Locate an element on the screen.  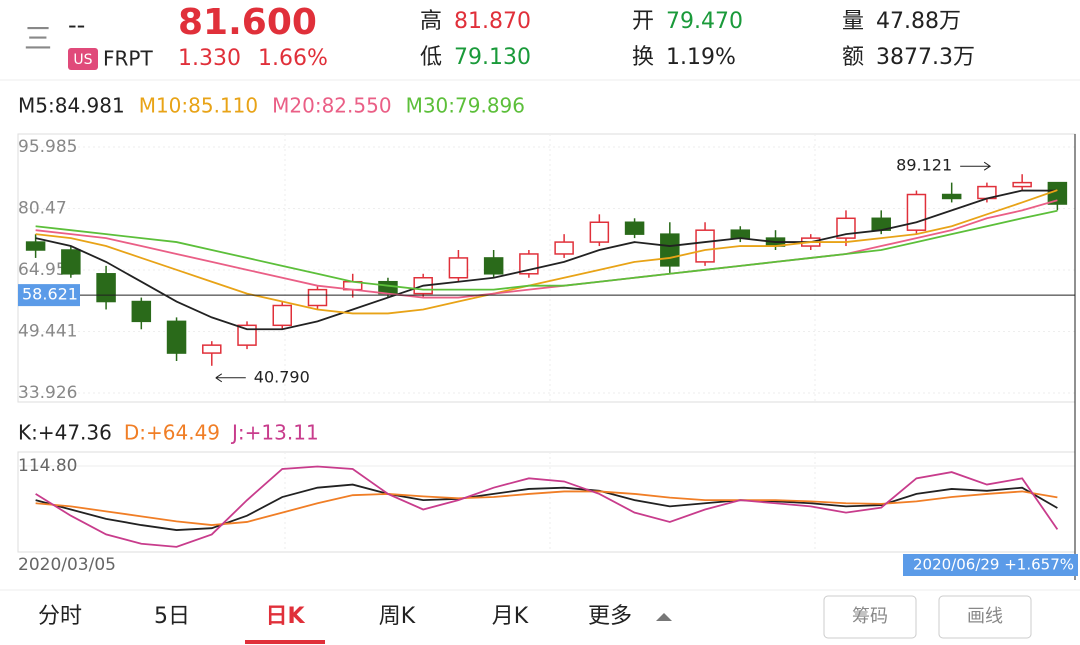
end-tag is located at coordinates (990, 565).